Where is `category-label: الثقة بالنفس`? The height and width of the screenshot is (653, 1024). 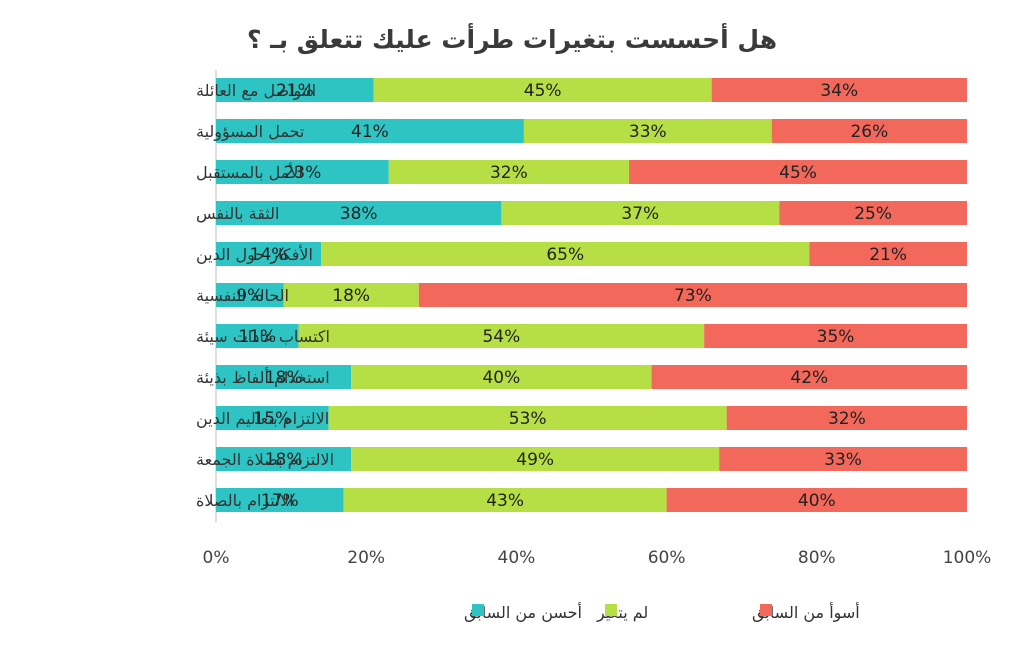 category-label: الثقة بالنفس is located at coordinates (237, 214).